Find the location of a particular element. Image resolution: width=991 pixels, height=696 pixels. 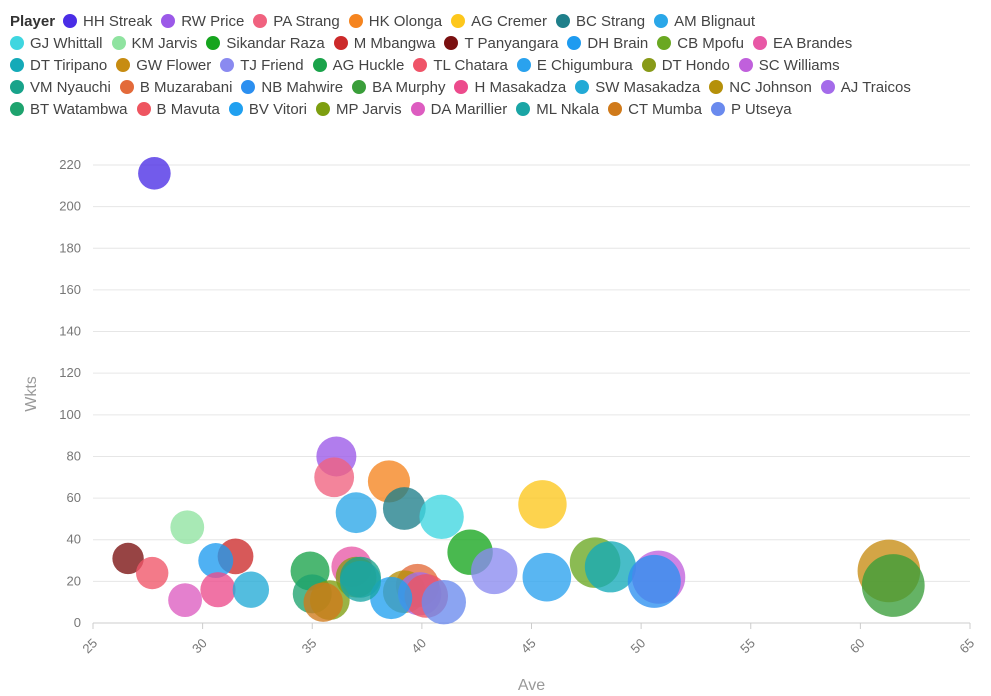

legend-item: PA Strang is located at coordinates (296, 21).